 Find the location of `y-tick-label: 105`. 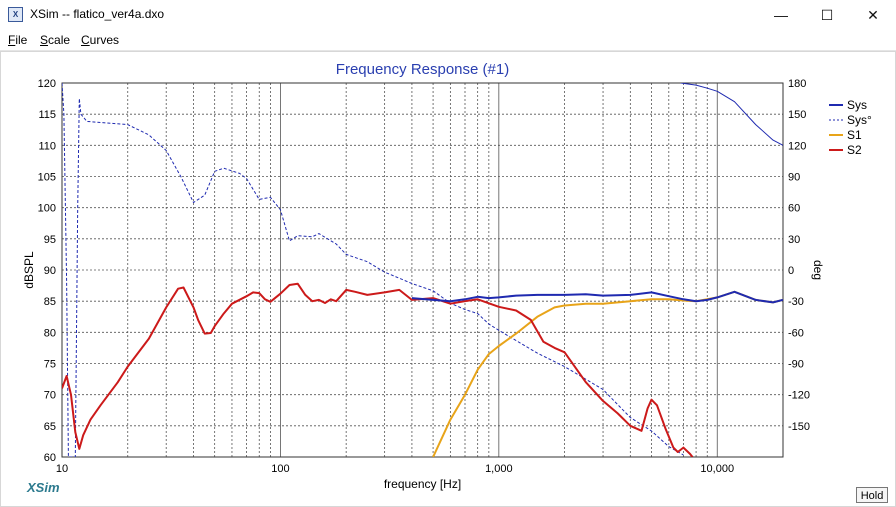

y-tick-label: 105 is located at coordinates (47, 178).